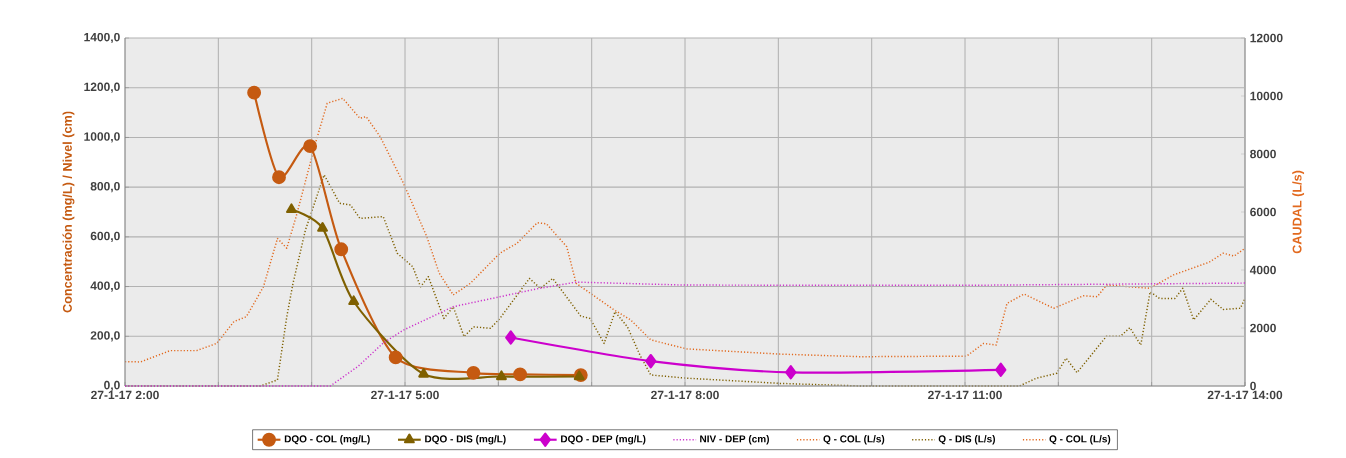 This screenshot has width=1346, height=458. Describe the element at coordinates (1262, 270) in the screenshot. I see `y2-tick-label: 4000` at that location.